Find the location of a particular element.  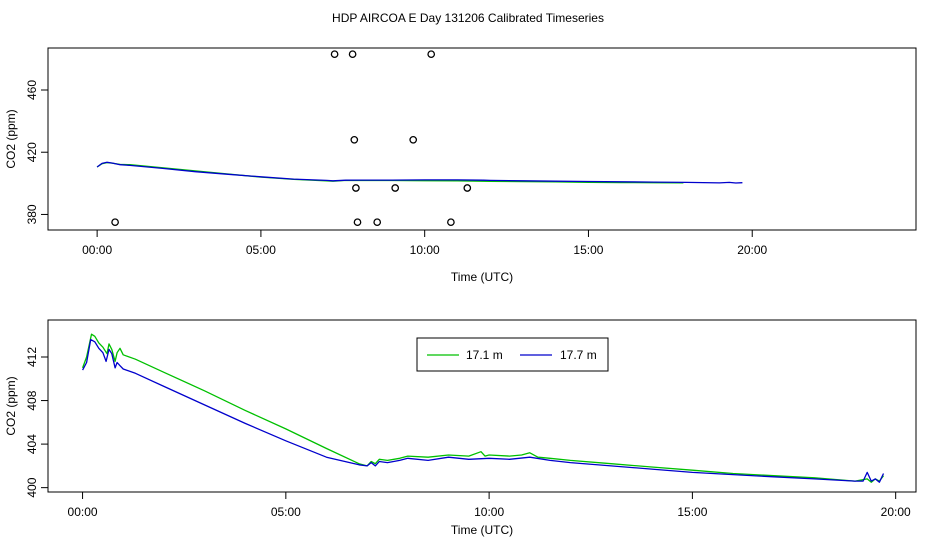

y-tick-label: 404 is located at coordinates (32, 444).